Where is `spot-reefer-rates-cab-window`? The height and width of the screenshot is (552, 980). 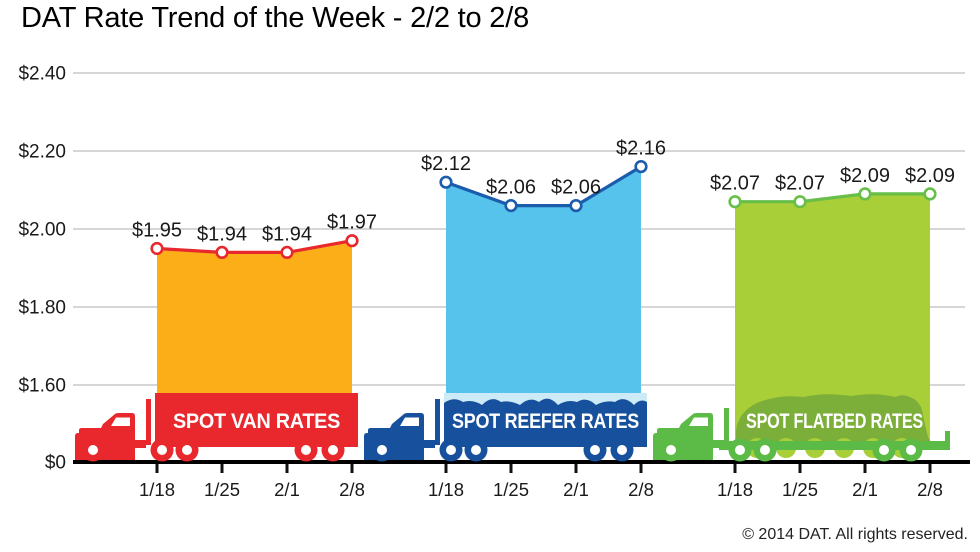 spot-reefer-rates-cab-window is located at coordinates (409, 421).